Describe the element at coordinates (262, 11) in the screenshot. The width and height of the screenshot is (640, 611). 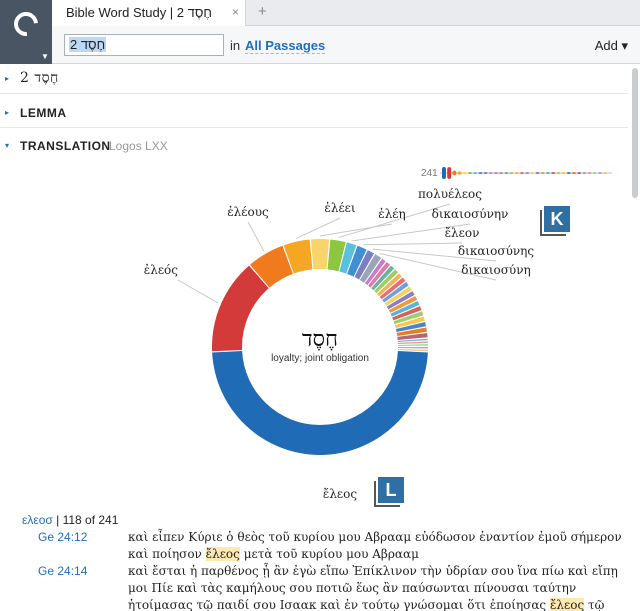
I see `new-tab-button: +` at that location.